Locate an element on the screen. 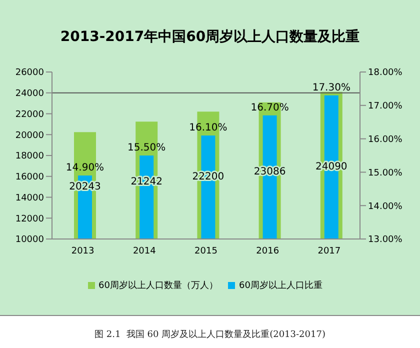 The image size is (420, 348). y2-tick-label: 16.00% is located at coordinates (385, 139).